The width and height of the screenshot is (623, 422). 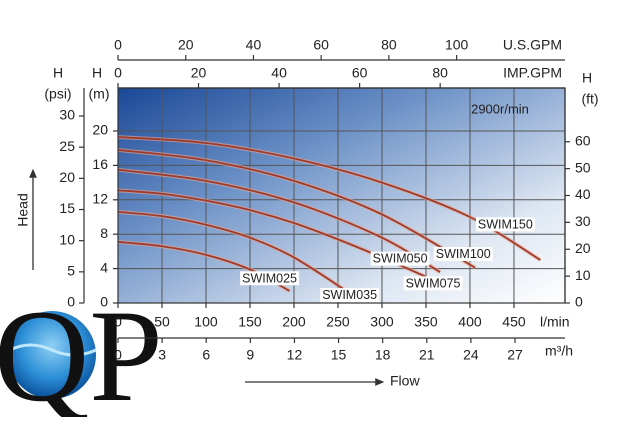 I want to click on y-axis-name: H, so click(x=97, y=73).